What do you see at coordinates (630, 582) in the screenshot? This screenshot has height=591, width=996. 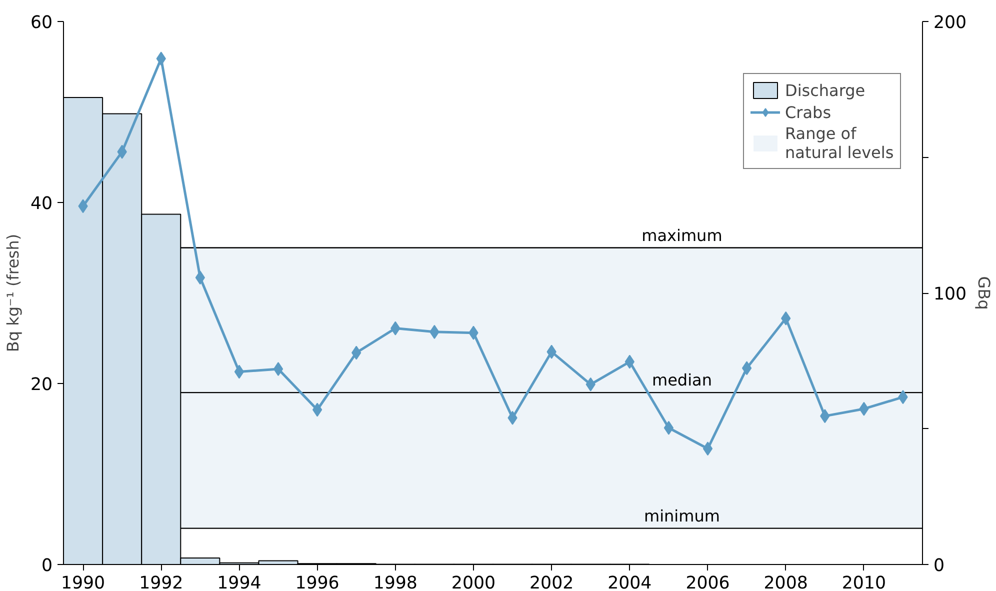 I see `x-tick-label: 2004` at bounding box center [630, 582].